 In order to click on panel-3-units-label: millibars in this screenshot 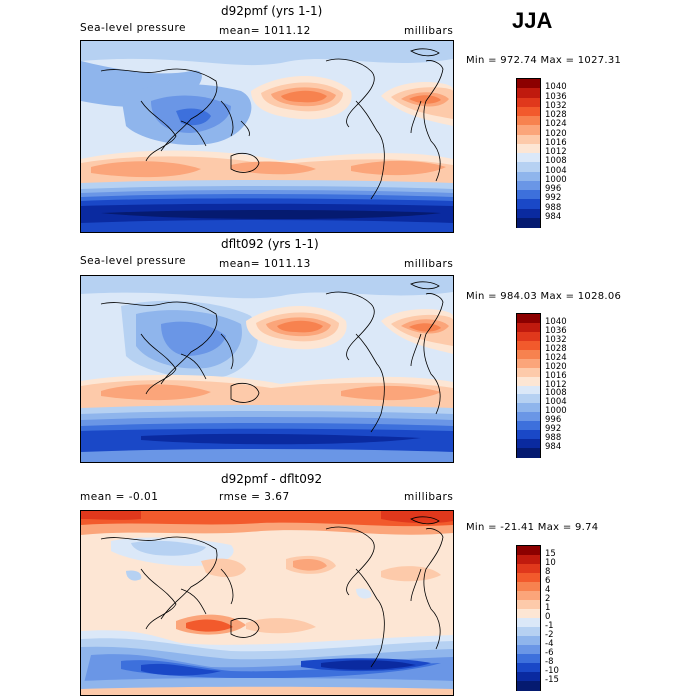, I will do `click(429, 497)`.